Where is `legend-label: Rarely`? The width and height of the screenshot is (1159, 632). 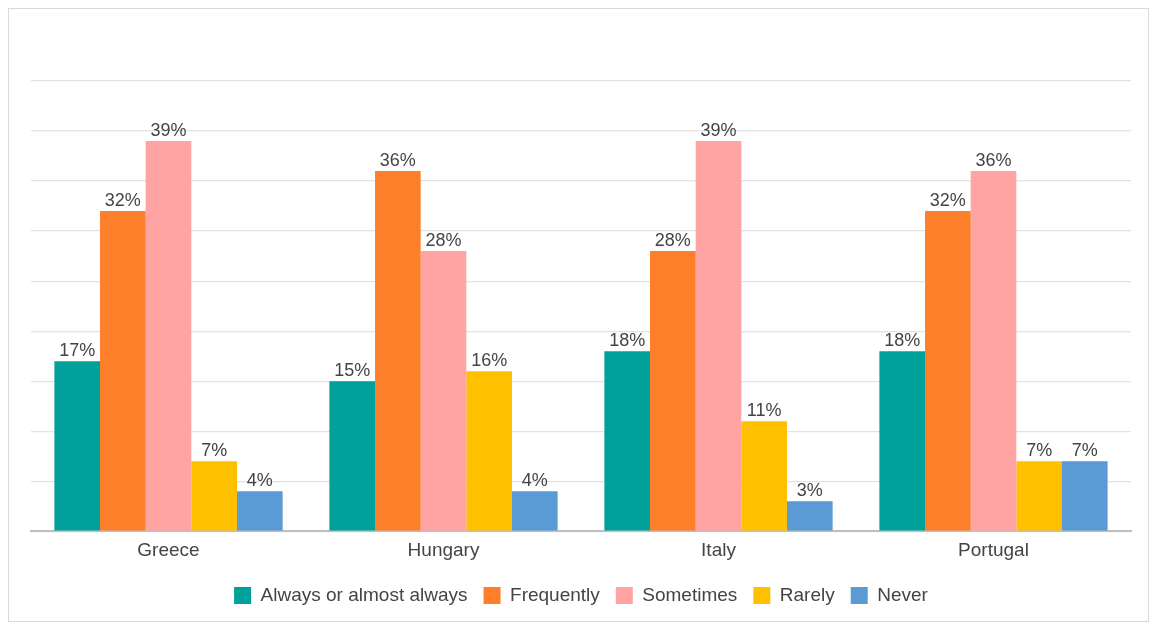
legend-label: Rarely is located at coordinates (807, 594).